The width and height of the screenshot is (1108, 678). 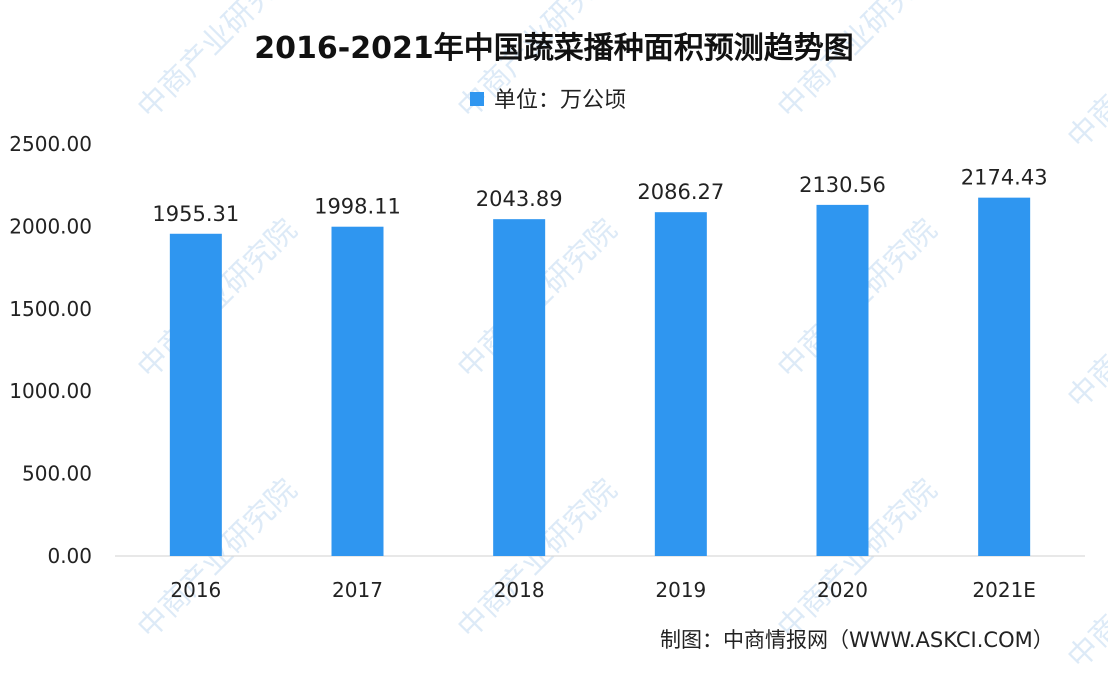 I want to click on source-note: 制图：中商情报网（WWW.ASKCI.COM）, so click(x=857, y=640).